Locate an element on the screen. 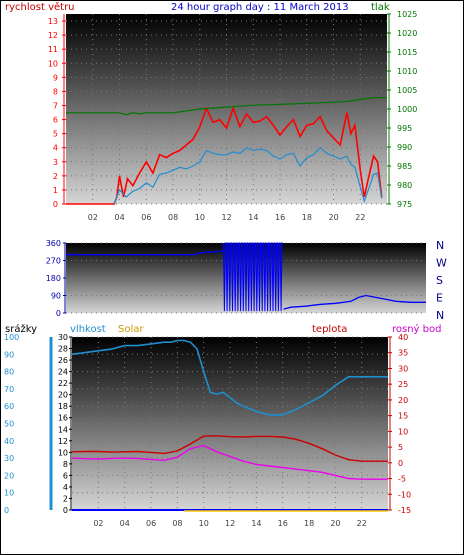 The width and height of the screenshot is (464, 555). wind-x-tick-label: 10 is located at coordinates (200, 217).